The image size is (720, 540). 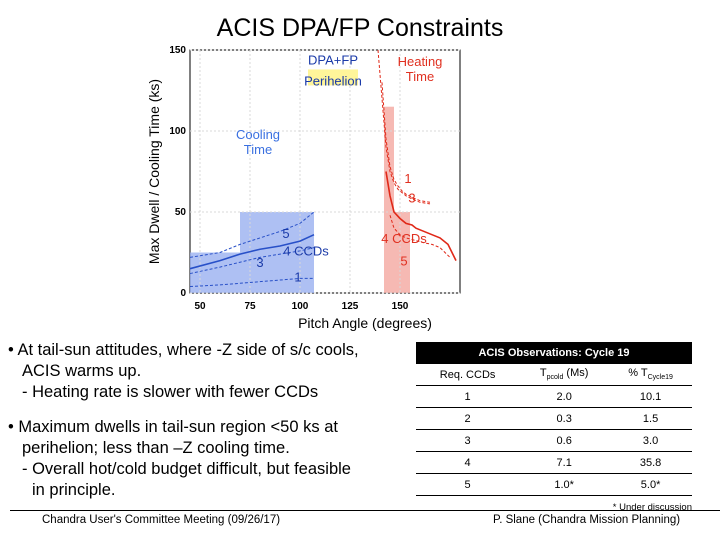 I want to click on y-tick-label: 0, so click(x=183, y=293).